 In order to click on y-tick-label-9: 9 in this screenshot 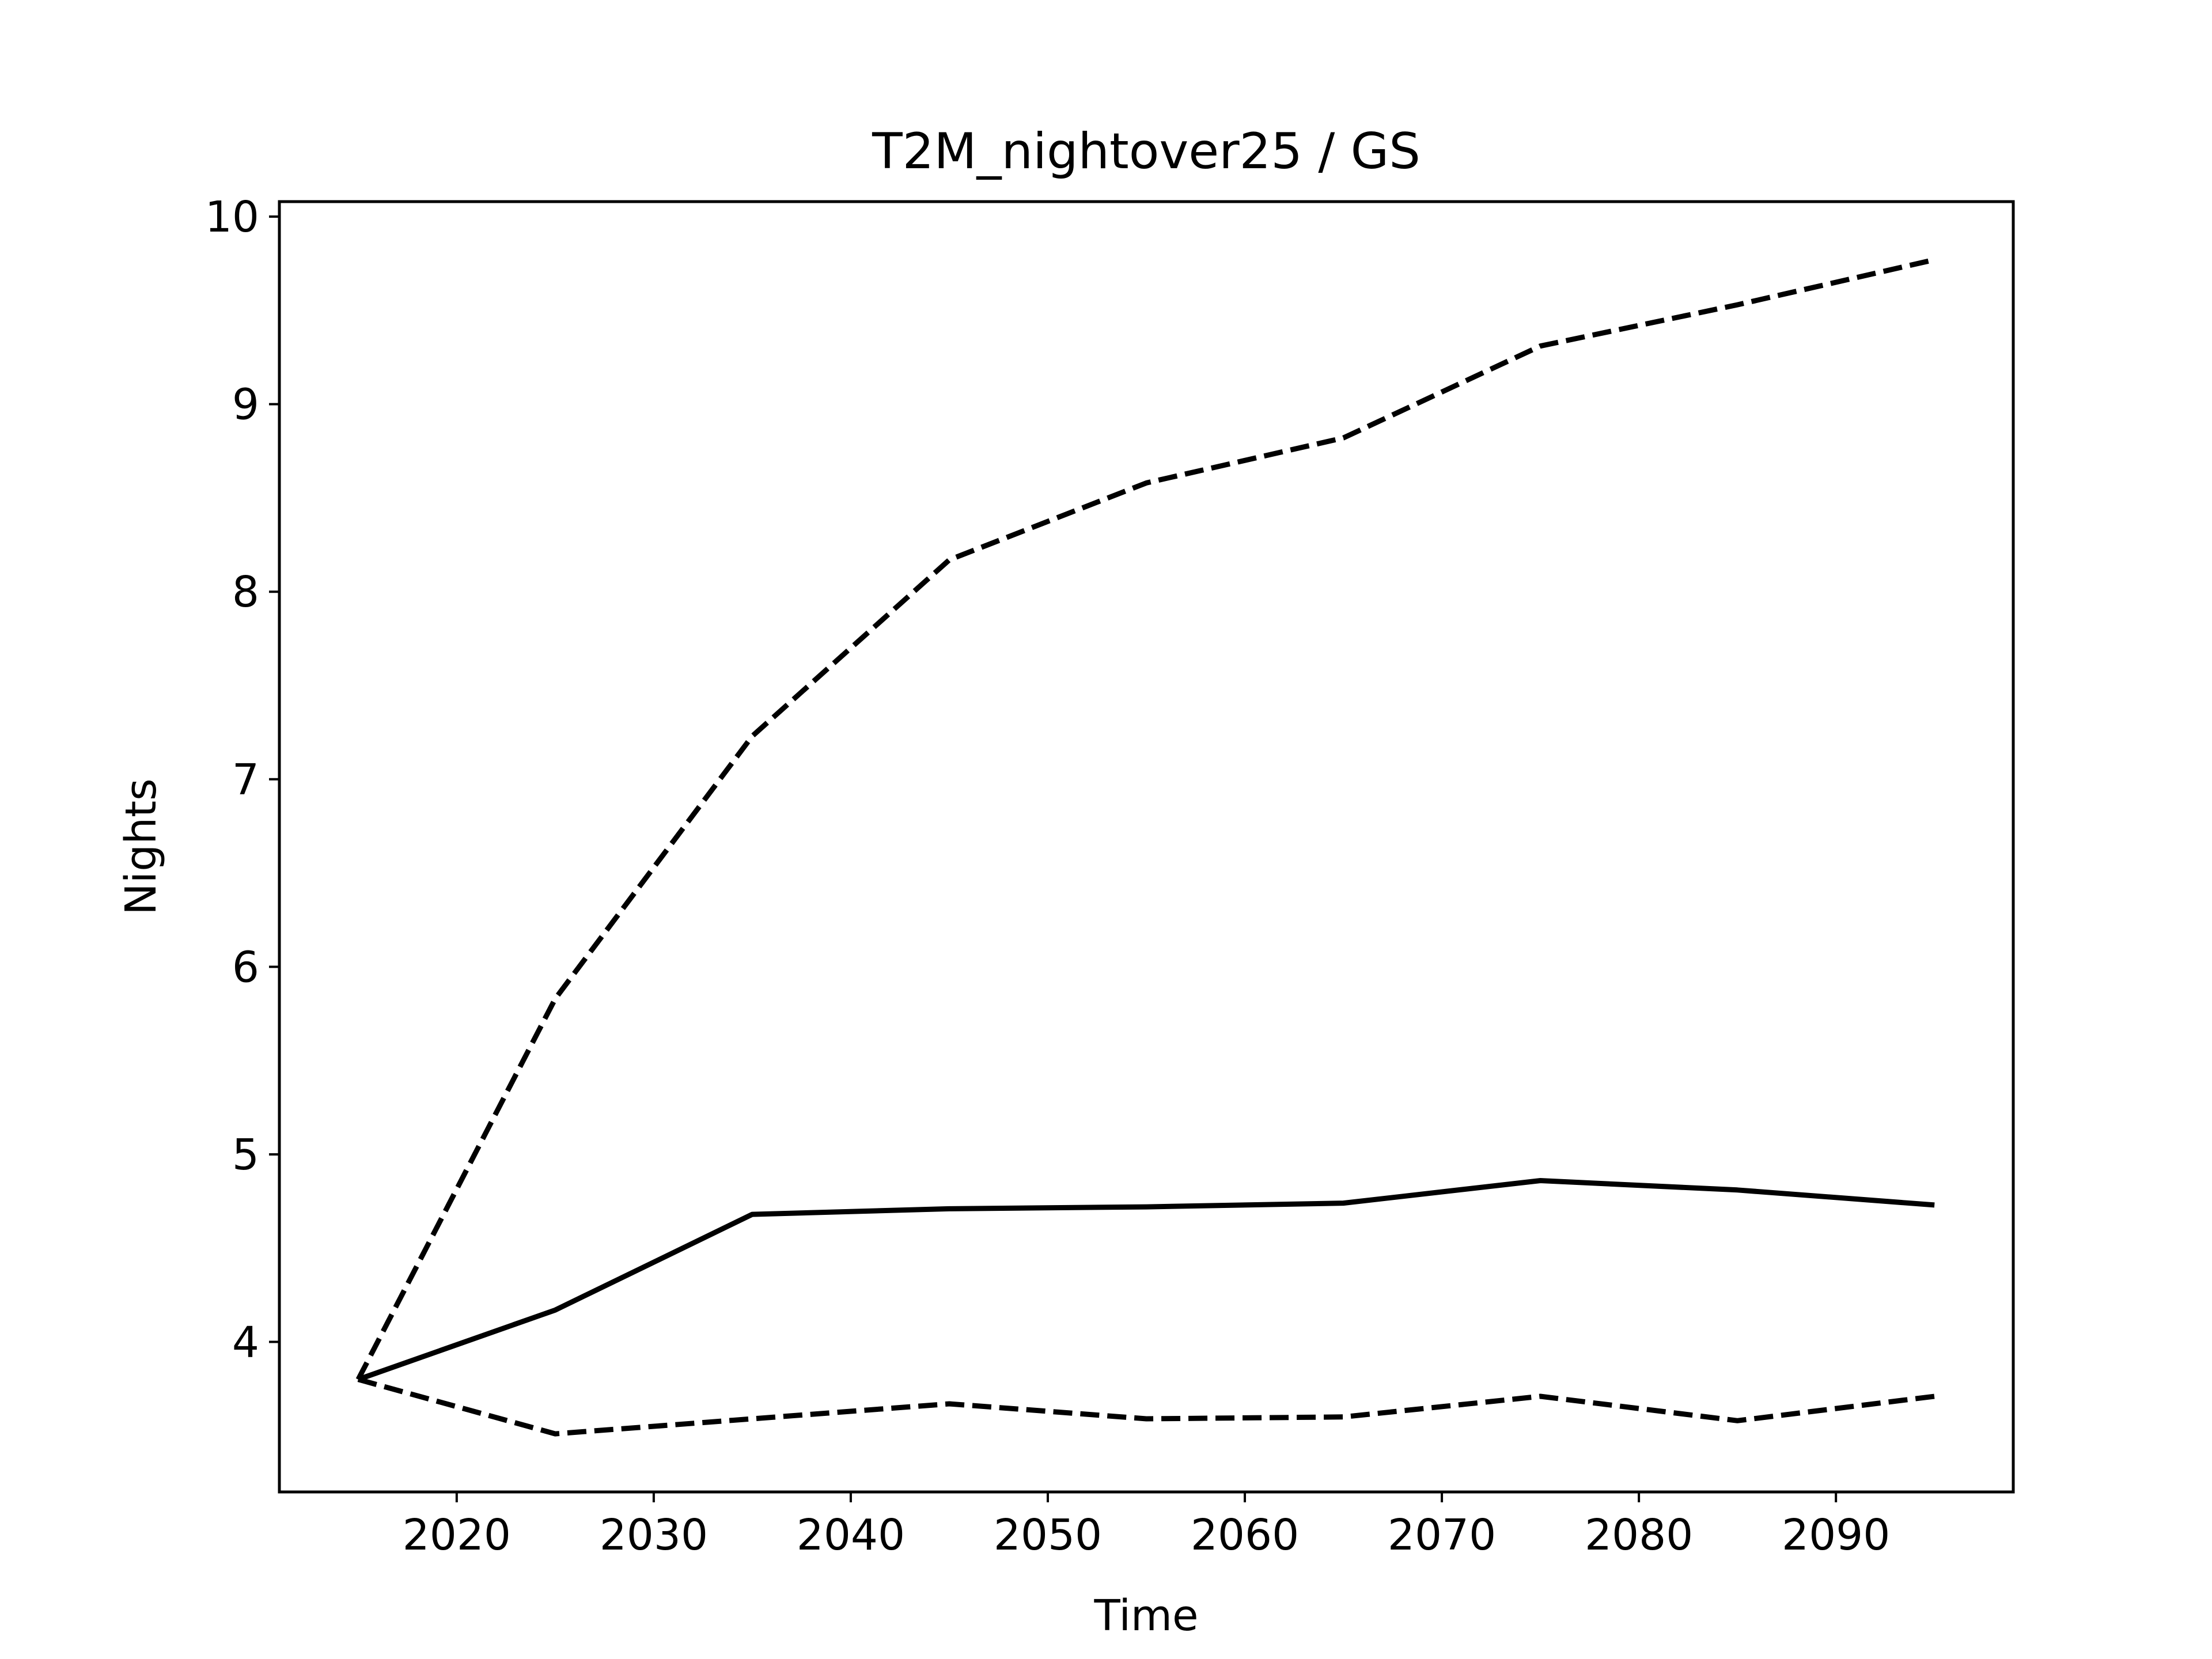, I will do `click(245, 405)`.